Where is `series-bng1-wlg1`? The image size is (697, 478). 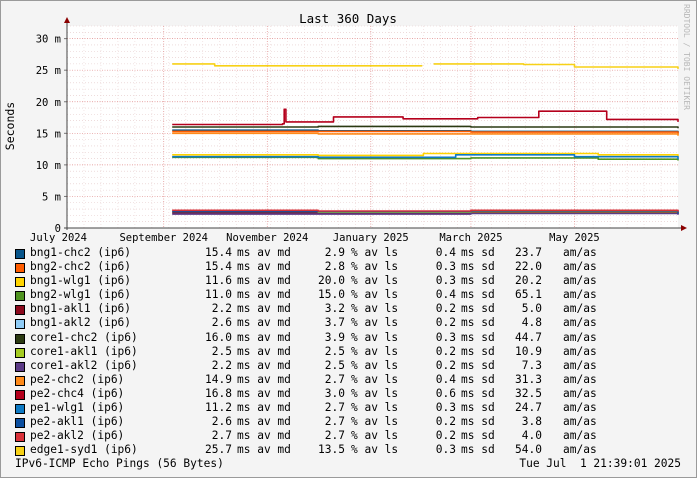 series-bng1-wlg1 is located at coordinates (425, 154).